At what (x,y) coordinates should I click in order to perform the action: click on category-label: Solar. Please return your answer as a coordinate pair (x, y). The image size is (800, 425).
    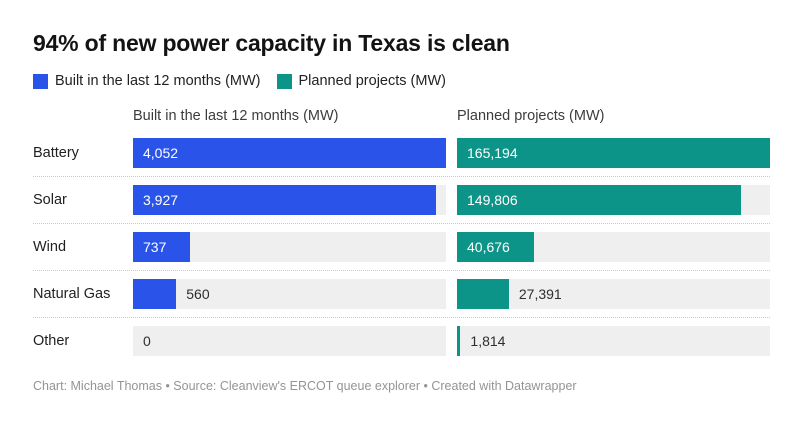
    Looking at the image, I should click on (50, 200).